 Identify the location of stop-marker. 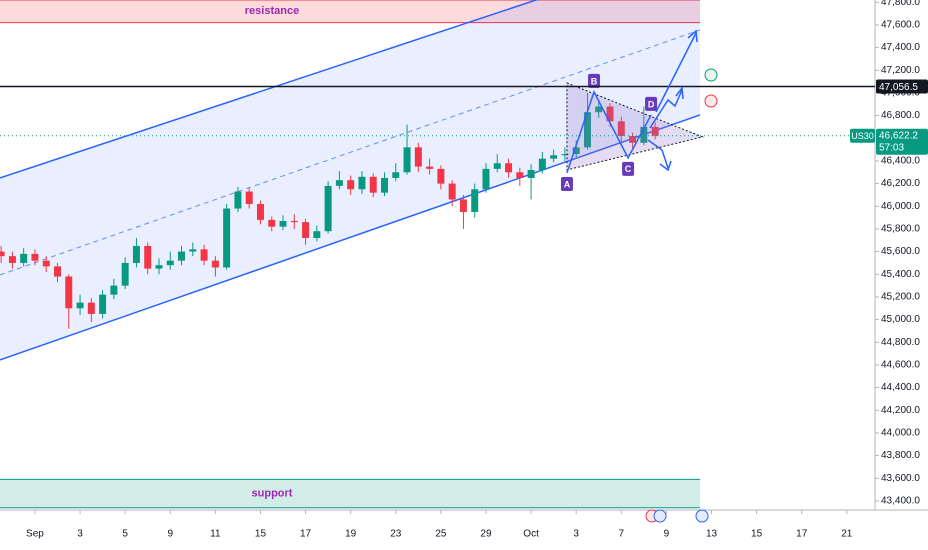
(711, 101).